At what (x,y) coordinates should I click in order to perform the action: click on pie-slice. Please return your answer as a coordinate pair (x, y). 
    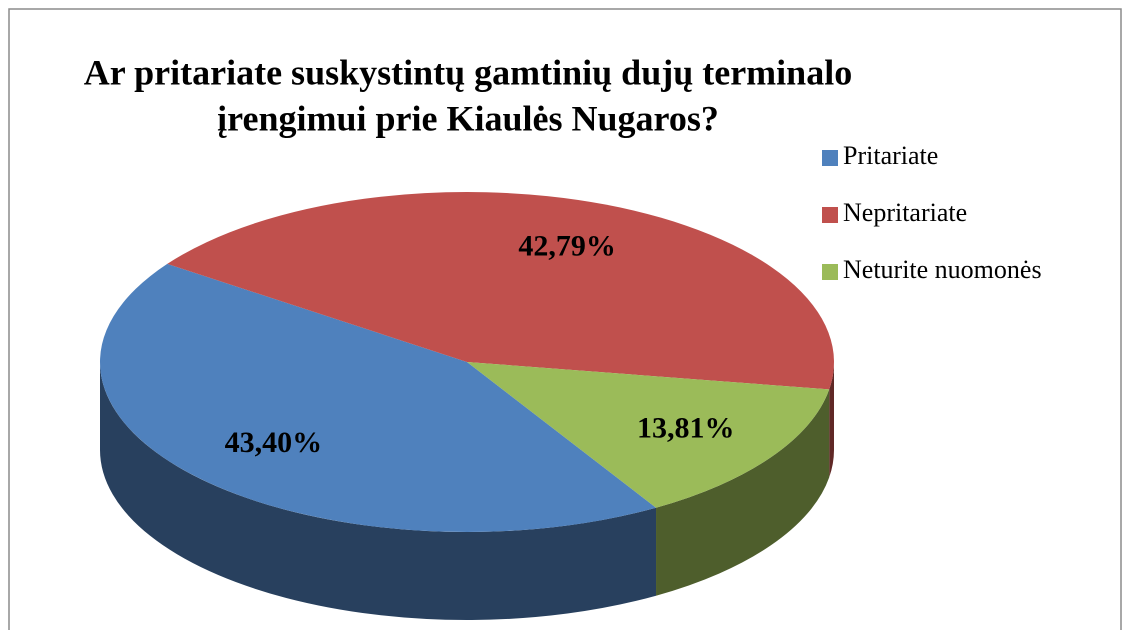
    Looking at the image, I should click on (648, 435).